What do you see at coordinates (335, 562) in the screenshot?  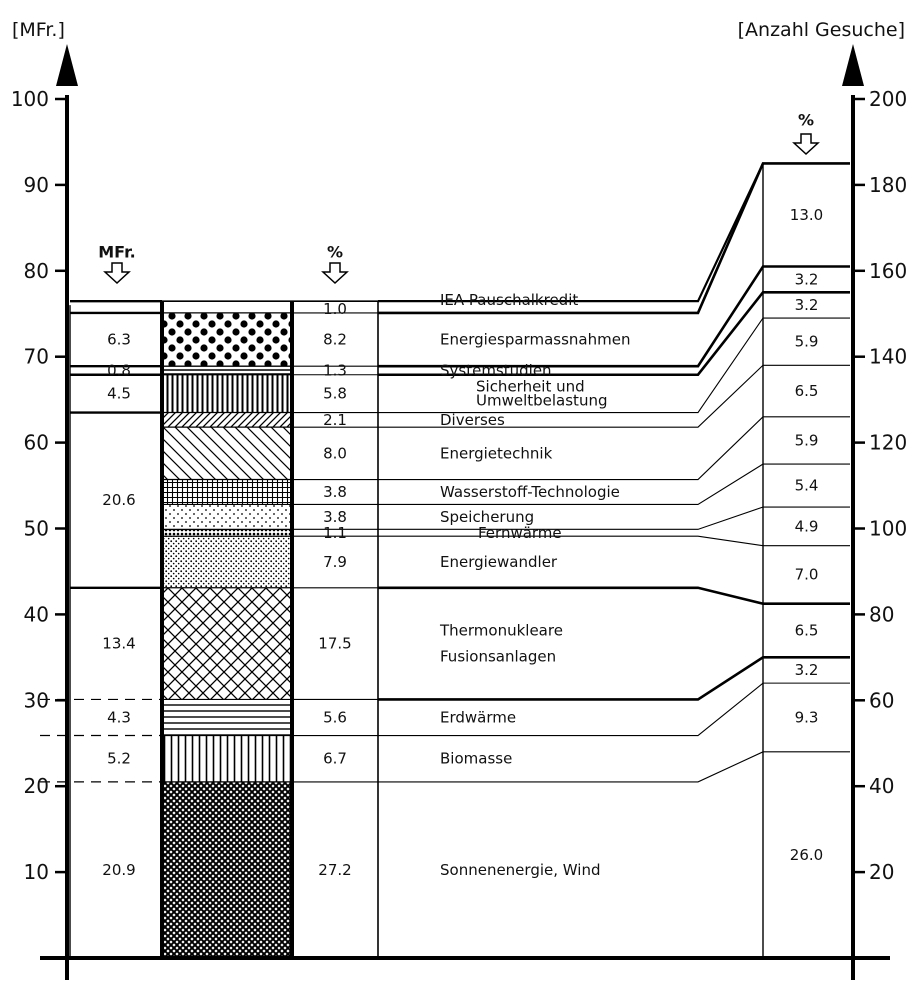 I see `percent-value-4: 7.9` at bounding box center [335, 562].